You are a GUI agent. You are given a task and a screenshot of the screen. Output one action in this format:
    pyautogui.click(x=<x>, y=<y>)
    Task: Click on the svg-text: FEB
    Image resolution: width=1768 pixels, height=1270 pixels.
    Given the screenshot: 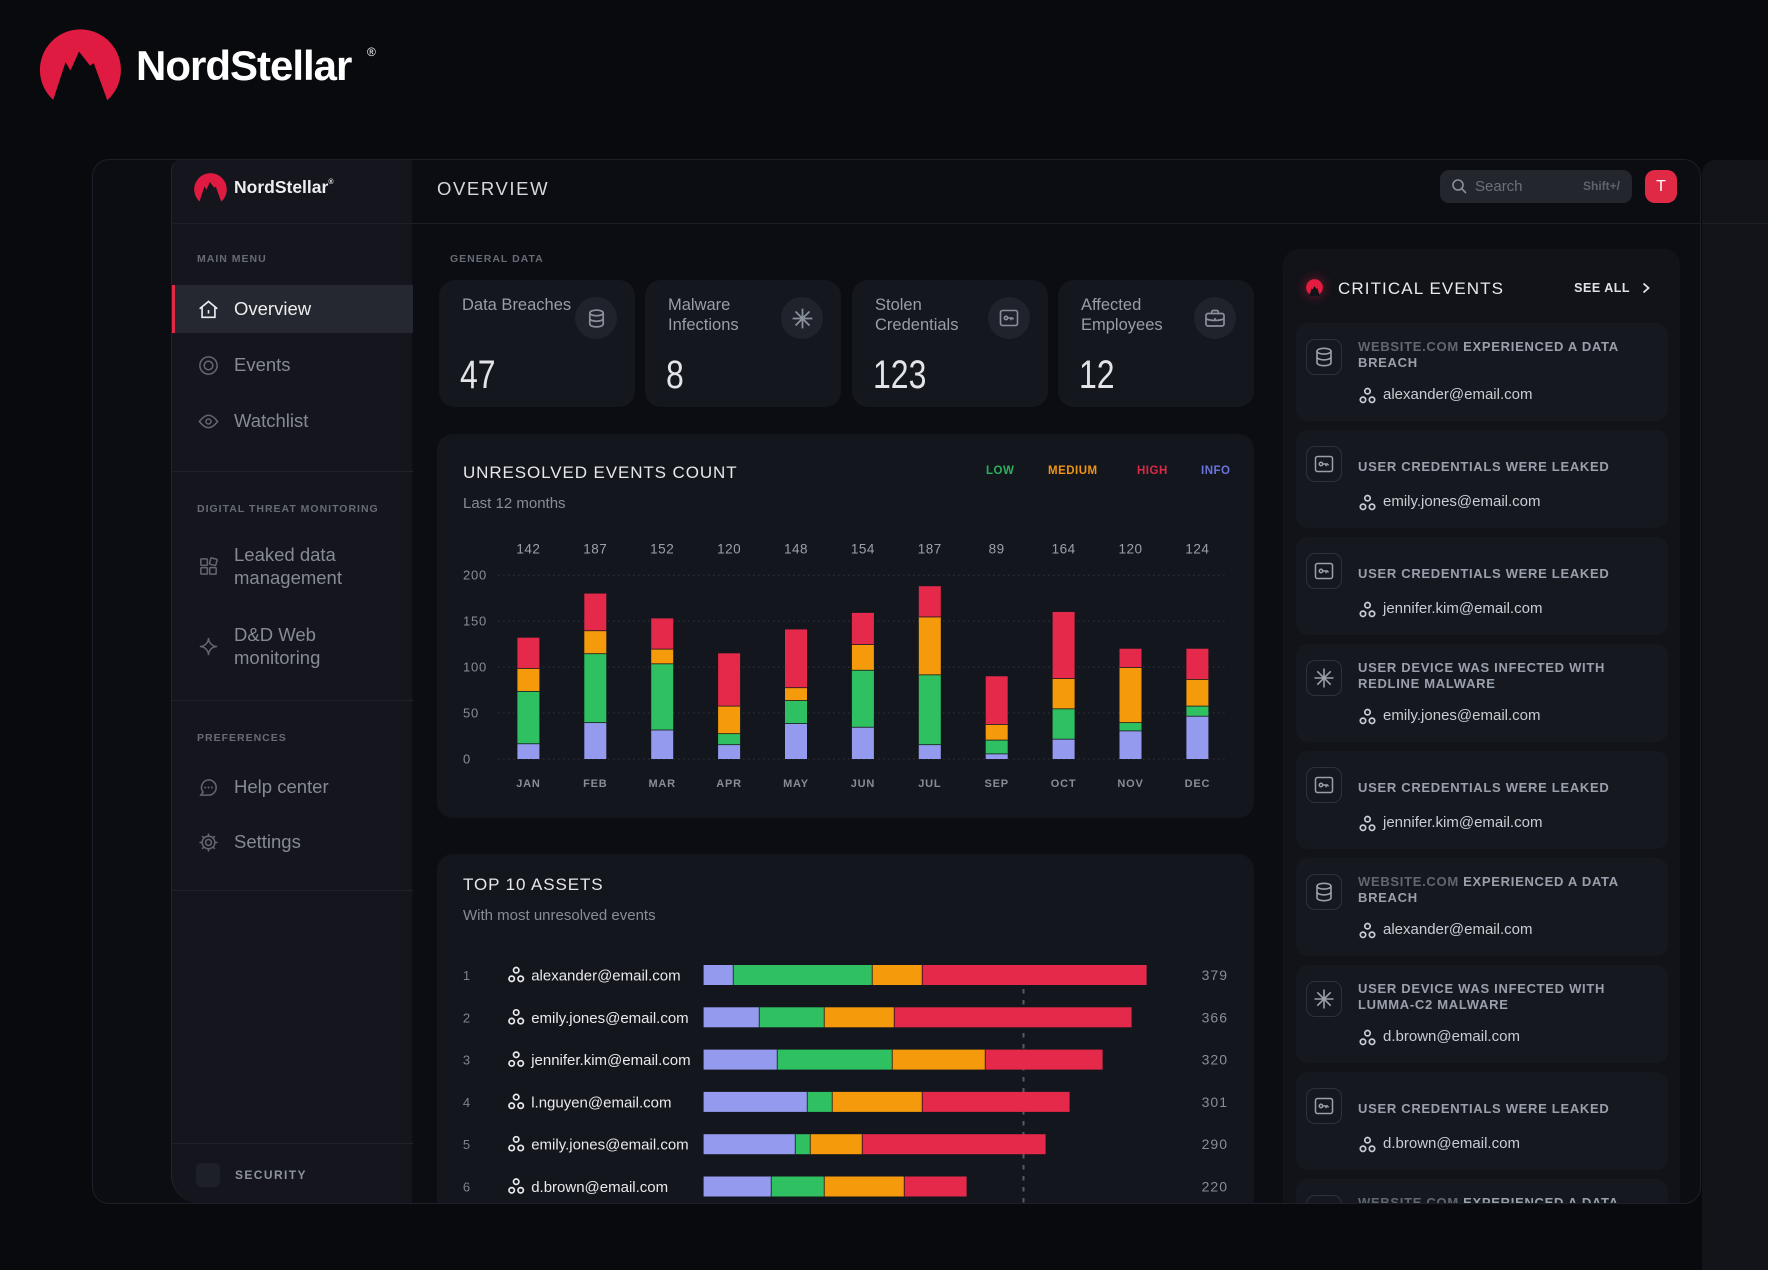 What is the action you would take?
    pyautogui.click(x=595, y=784)
    